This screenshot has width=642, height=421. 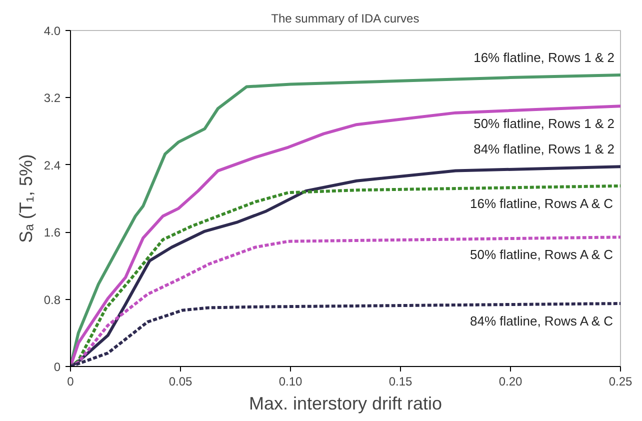 What do you see at coordinates (52, 165) in the screenshot?
I see `y-tick-label: 2.4` at bounding box center [52, 165].